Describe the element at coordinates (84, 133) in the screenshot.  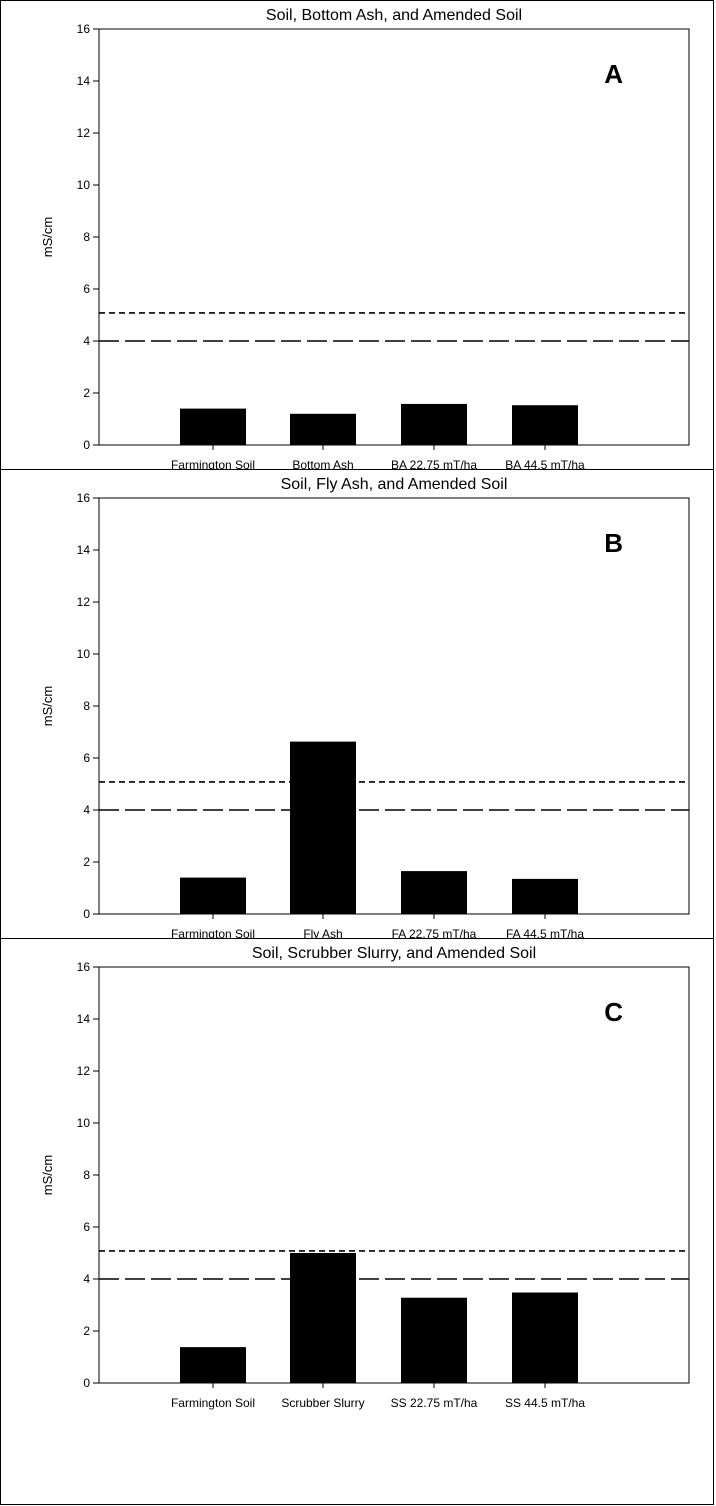
I see `y-tick-label-a-6: 12` at that location.